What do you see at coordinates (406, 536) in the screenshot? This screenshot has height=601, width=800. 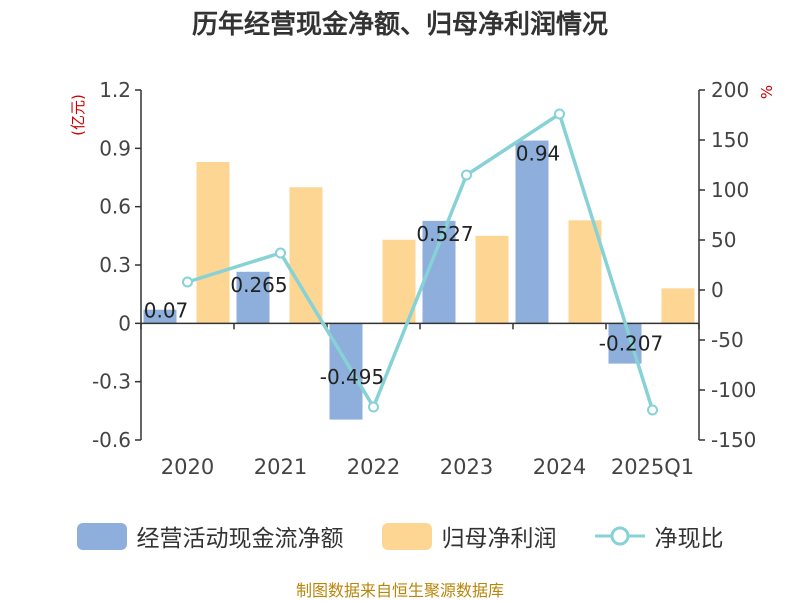 I see `legend-swatch-net-profit` at bounding box center [406, 536].